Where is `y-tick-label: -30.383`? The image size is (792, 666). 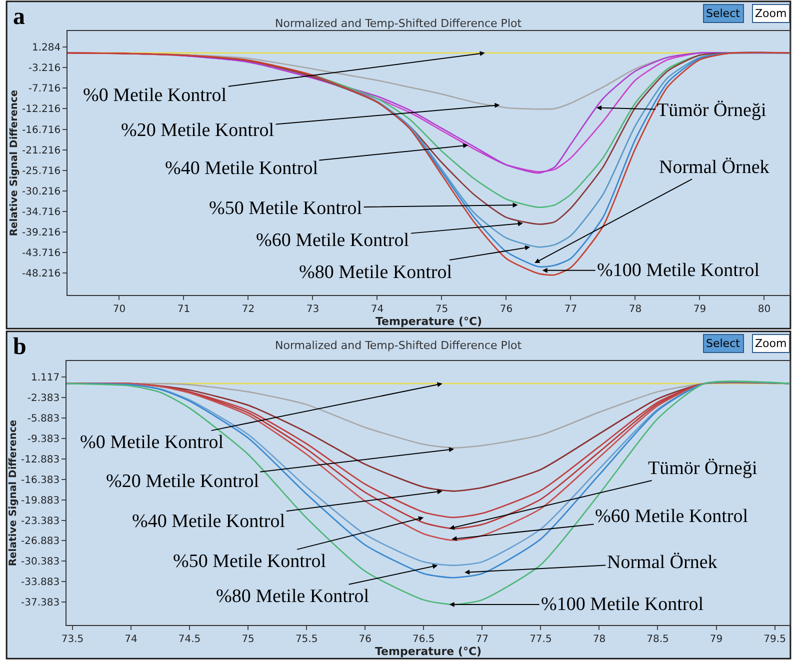 y-tick-label: -30.383 is located at coordinates (40, 562).